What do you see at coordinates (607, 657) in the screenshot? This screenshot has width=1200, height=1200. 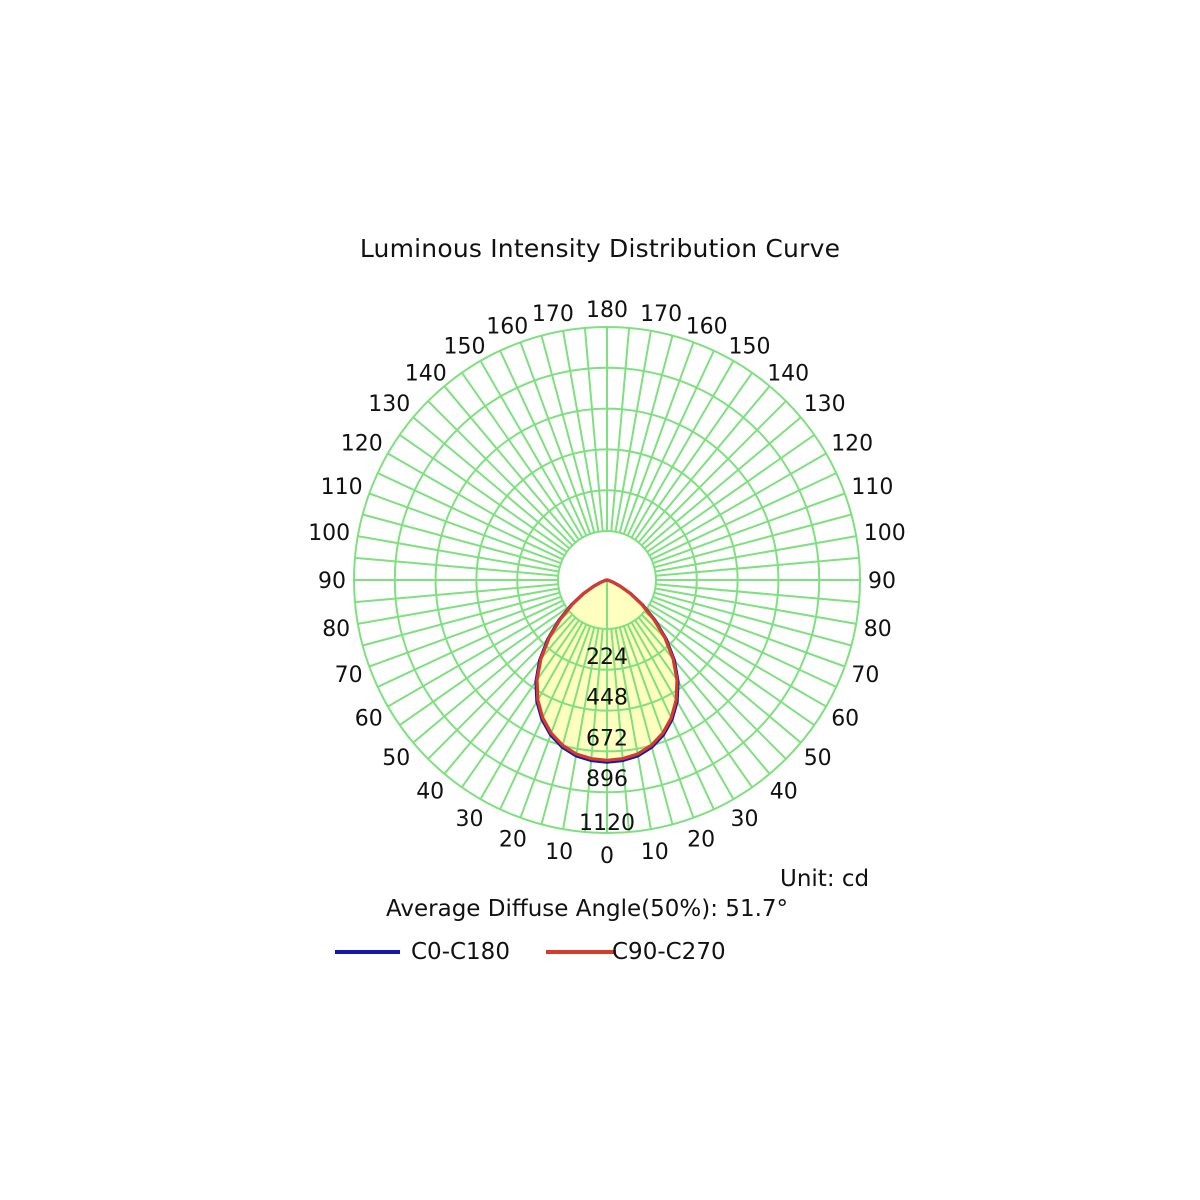 I see `radial-tick-label: 224` at bounding box center [607, 657].